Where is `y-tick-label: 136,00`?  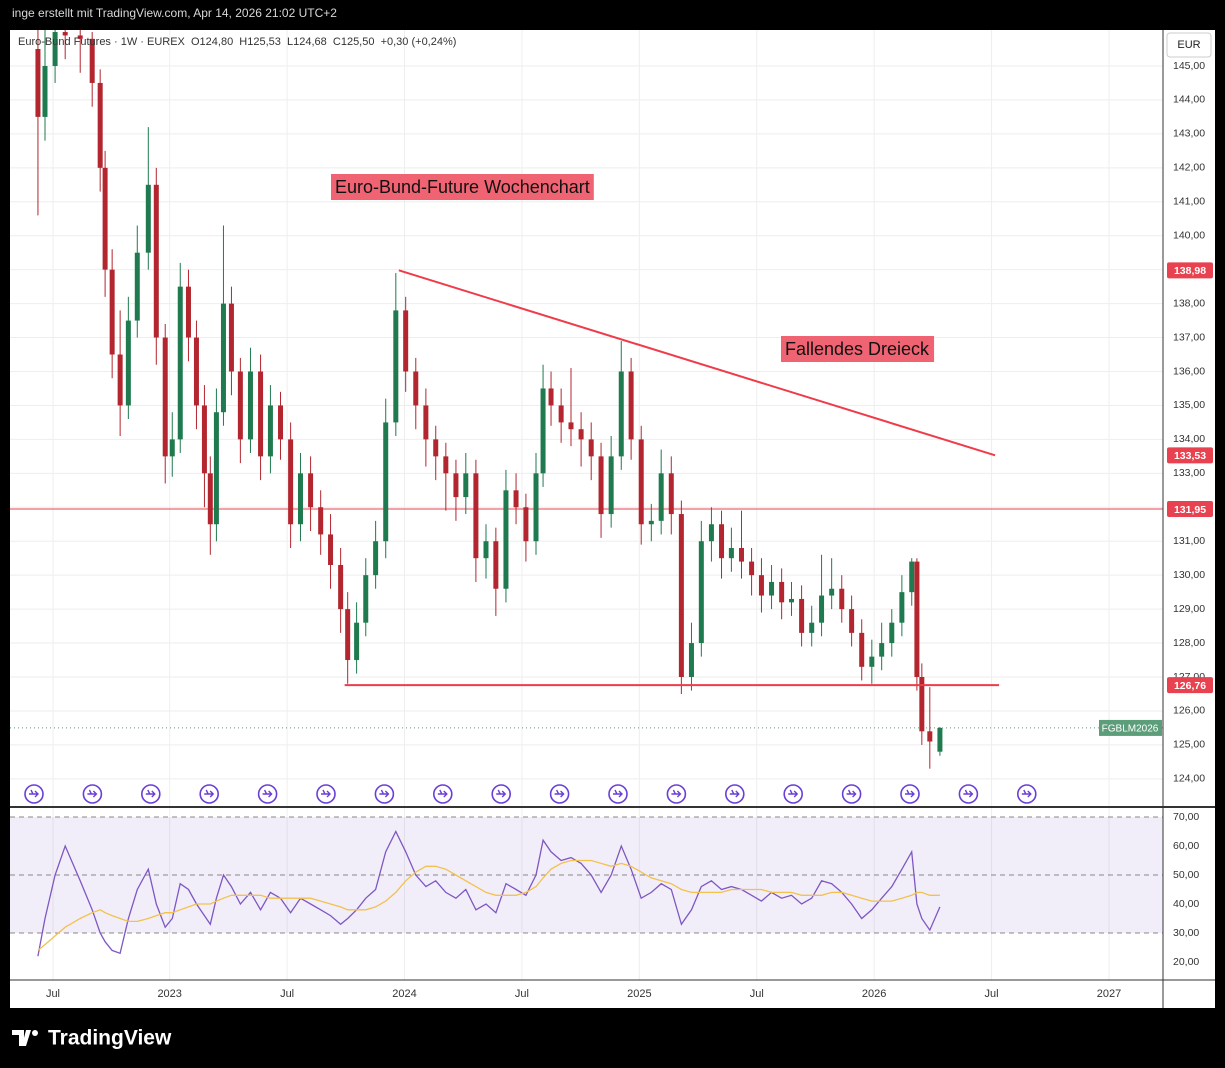 y-tick-label: 136,00 is located at coordinates (1189, 371).